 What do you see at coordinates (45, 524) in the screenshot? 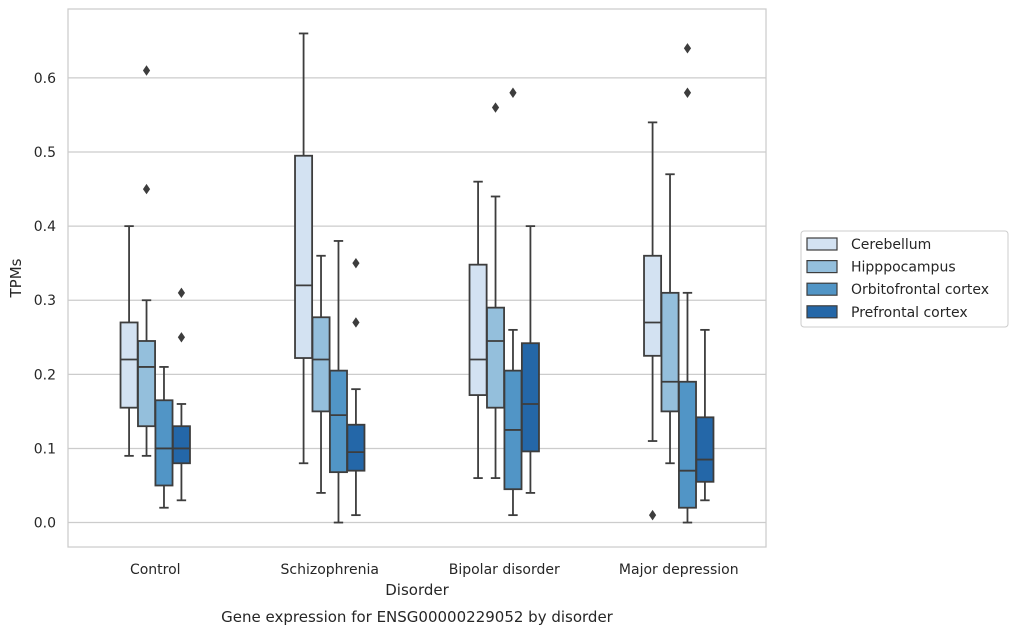
I see `y-tick-label: 0.0` at bounding box center [45, 524].